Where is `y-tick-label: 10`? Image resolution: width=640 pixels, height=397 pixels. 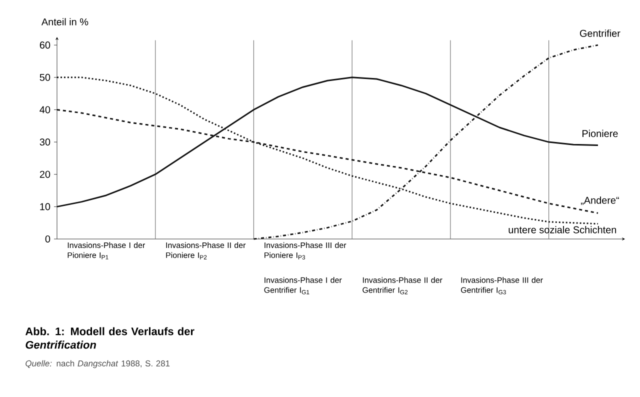 y-tick-label: 10 is located at coordinates (45, 206).